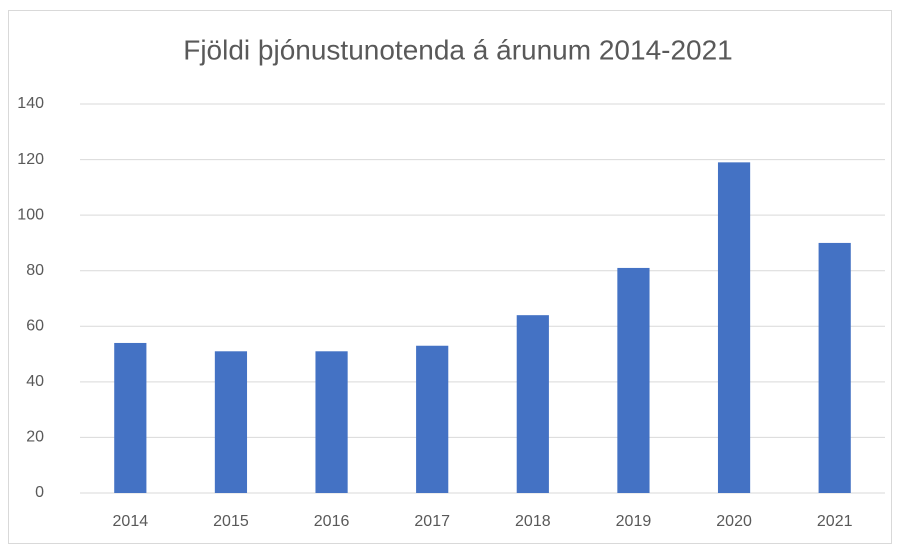  Describe the element at coordinates (231, 521) in the screenshot. I see `x-tick-label: 2015` at that location.